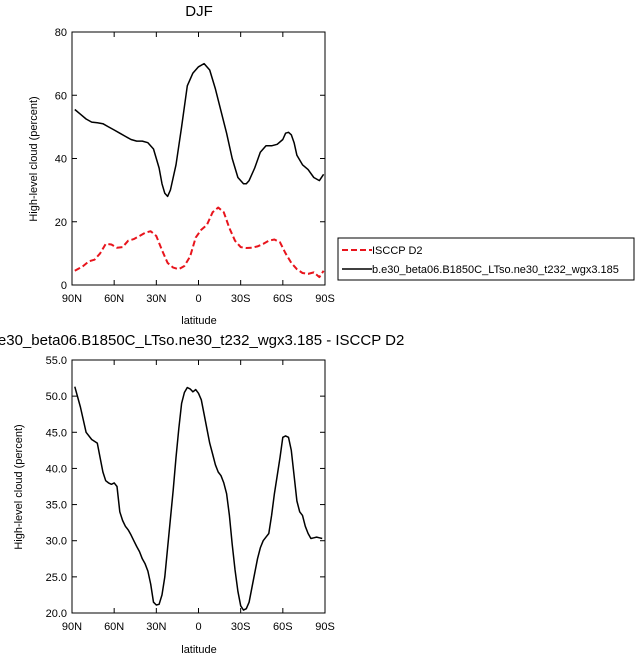 The height and width of the screenshot is (659, 640). What do you see at coordinates (64, 286) in the screenshot?
I see `y-tick-label: 0` at bounding box center [64, 286].